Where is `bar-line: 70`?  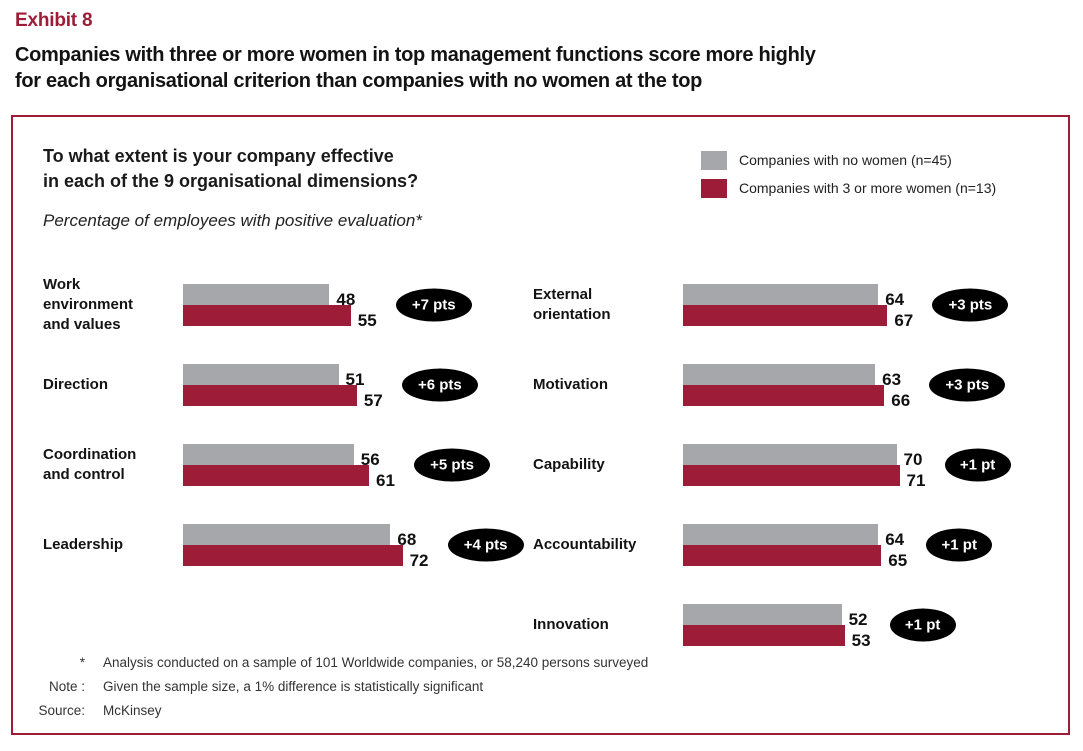 bar-line: 70 is located at coordinates (864, 456).